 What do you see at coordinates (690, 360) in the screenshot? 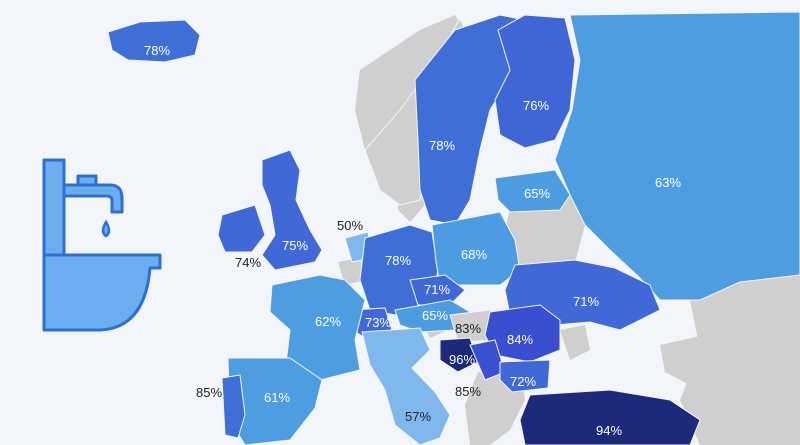
I see `no-data-land-caucasus` at bounding box center [690, 360].